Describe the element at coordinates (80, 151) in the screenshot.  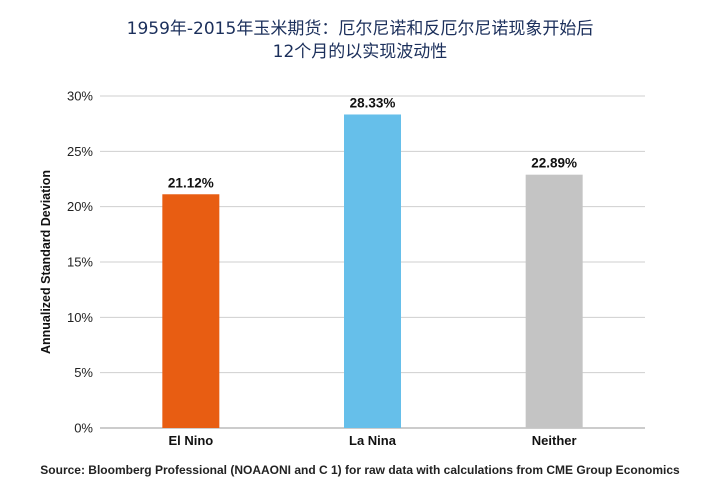
I see `y-tick-label: 25%` at that location.